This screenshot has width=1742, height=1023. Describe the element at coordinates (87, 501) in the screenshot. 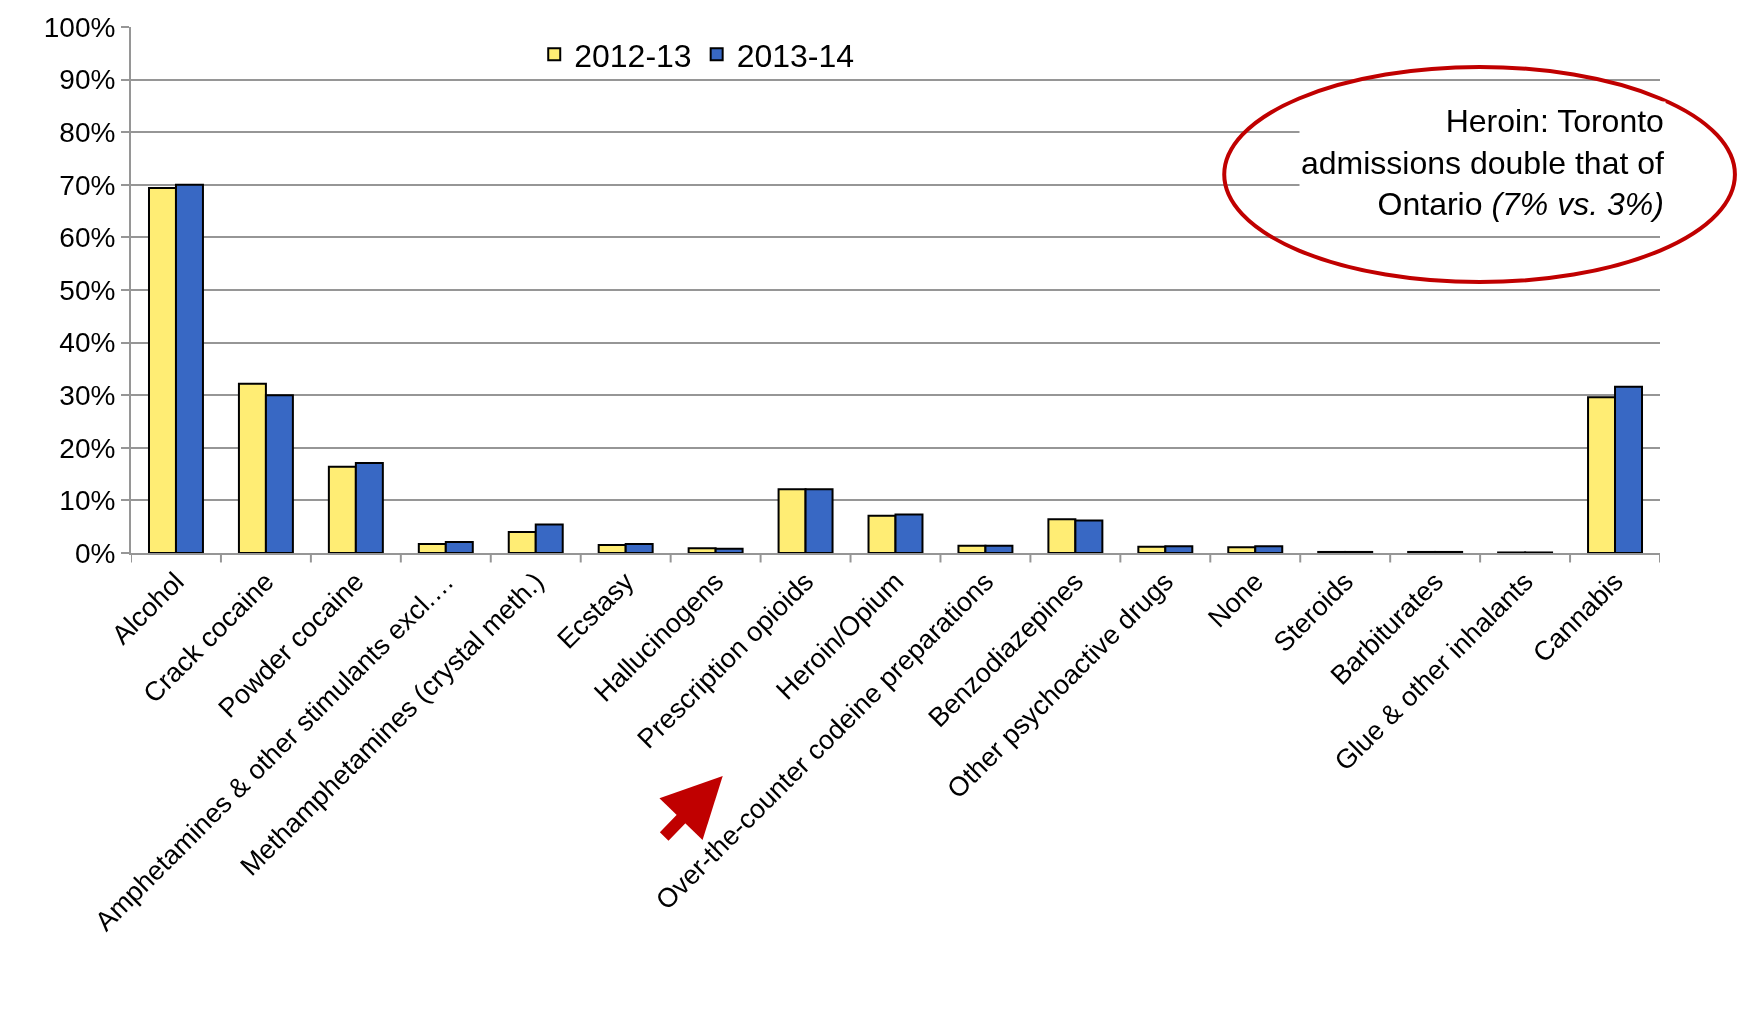

I see `y-tick-label: 10%` at that location.